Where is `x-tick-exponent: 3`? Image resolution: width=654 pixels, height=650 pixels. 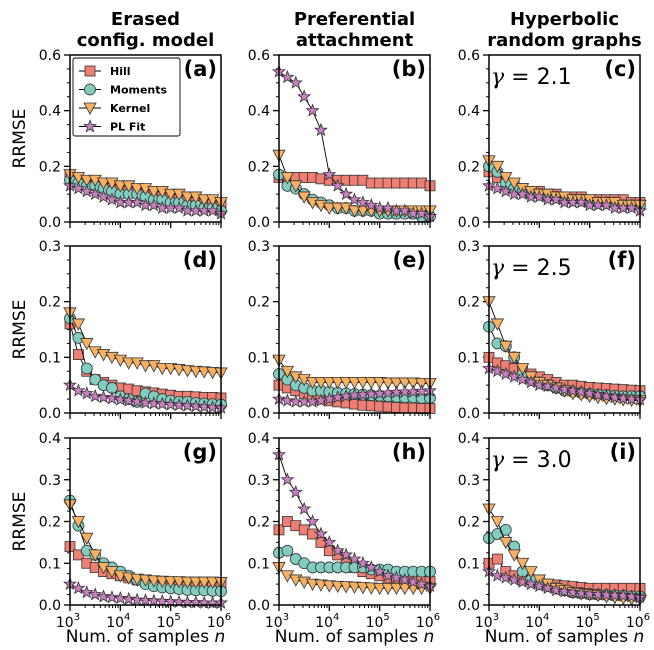
x-tick-exponent: 3 is located at coordinates (496, 617).